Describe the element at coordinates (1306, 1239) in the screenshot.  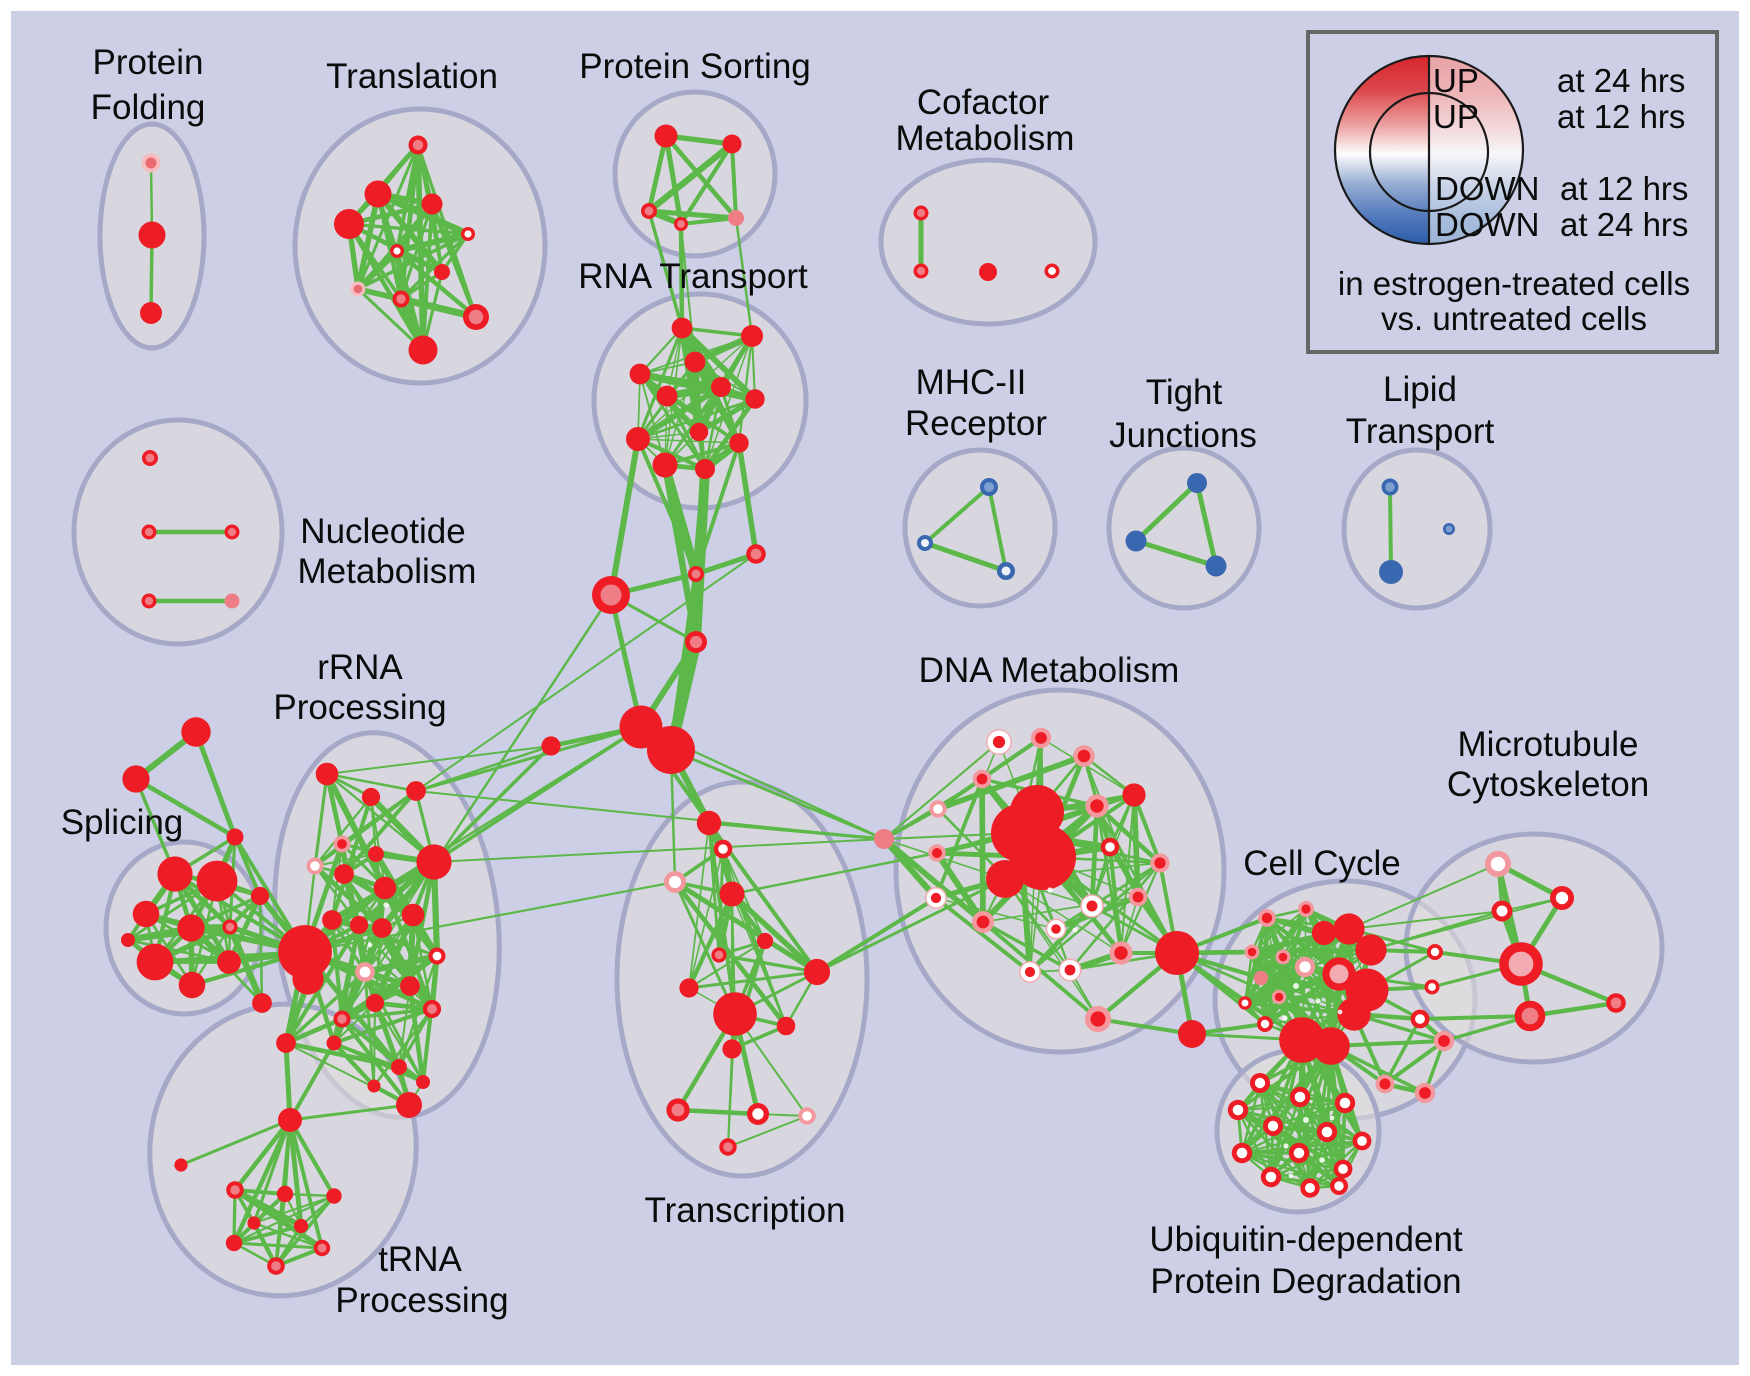
I see `svg-text: Ubiquitin-dependent` at that location.